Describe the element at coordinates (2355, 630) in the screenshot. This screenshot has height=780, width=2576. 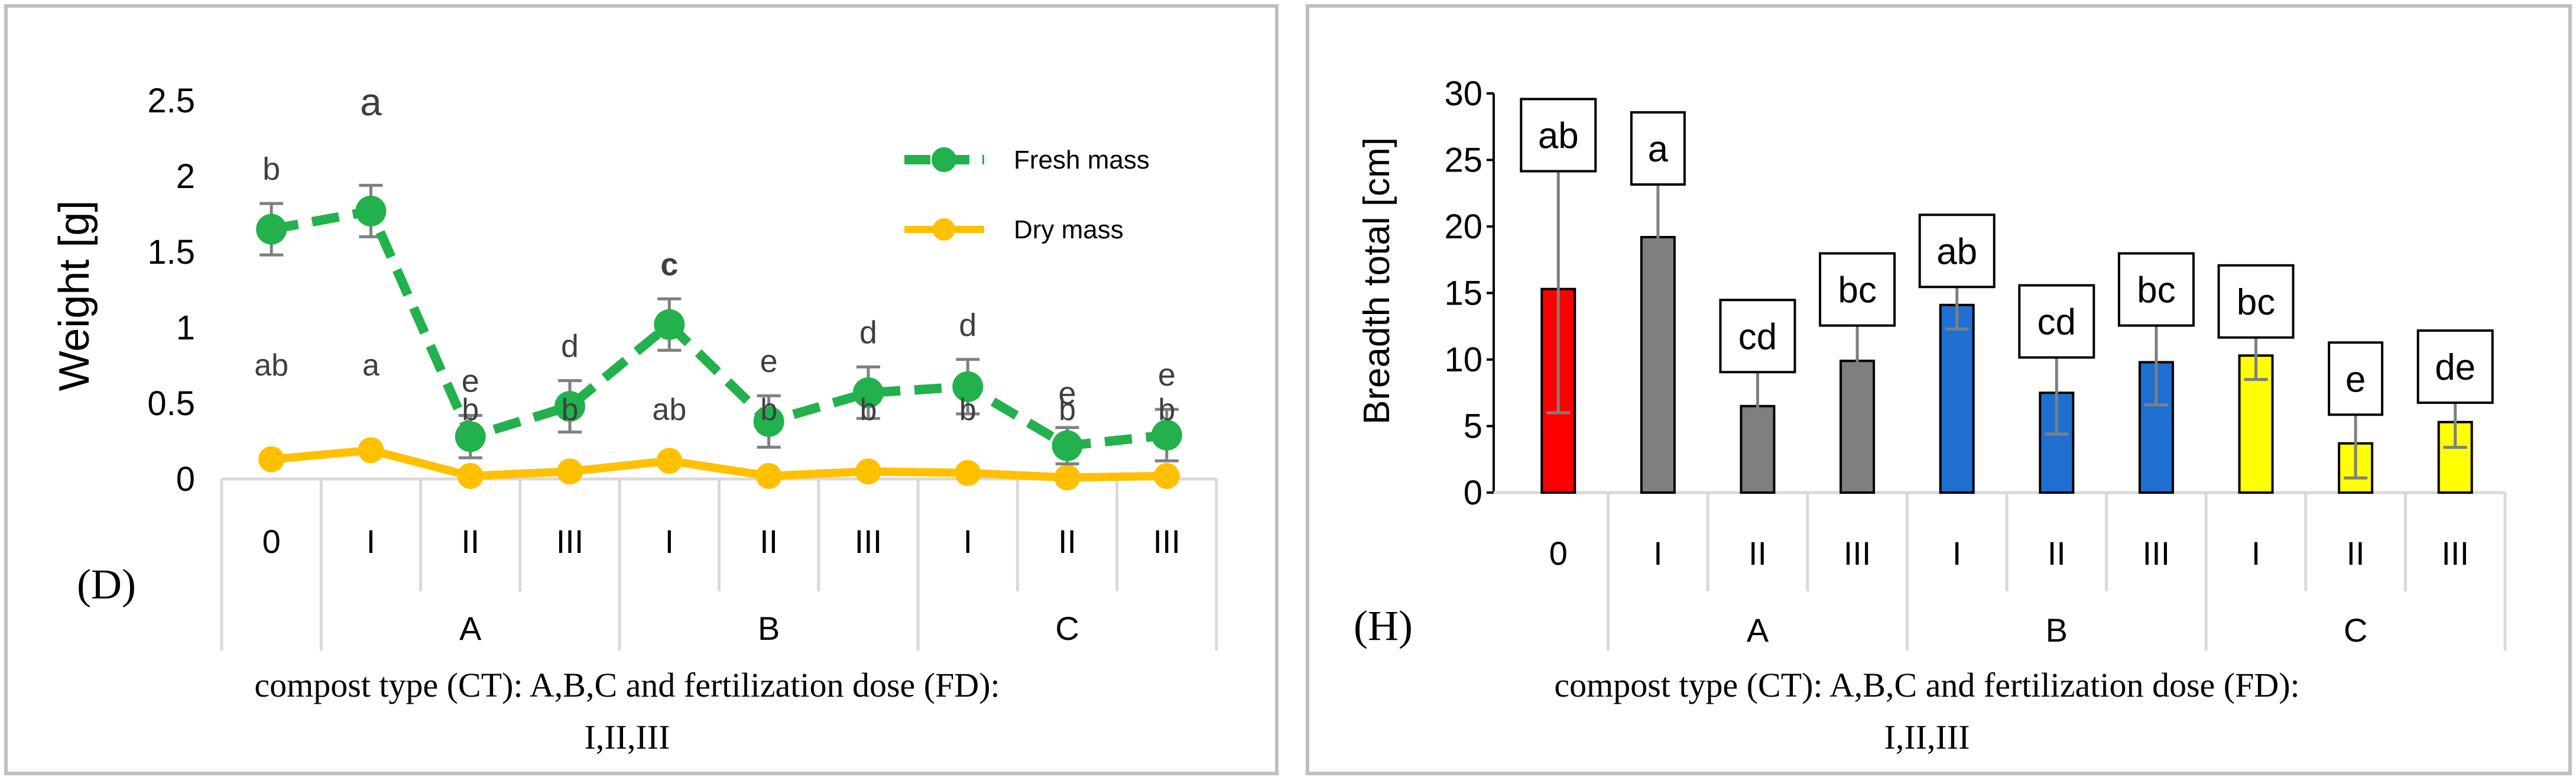
I see `panel-h-group-label: C` at that location.